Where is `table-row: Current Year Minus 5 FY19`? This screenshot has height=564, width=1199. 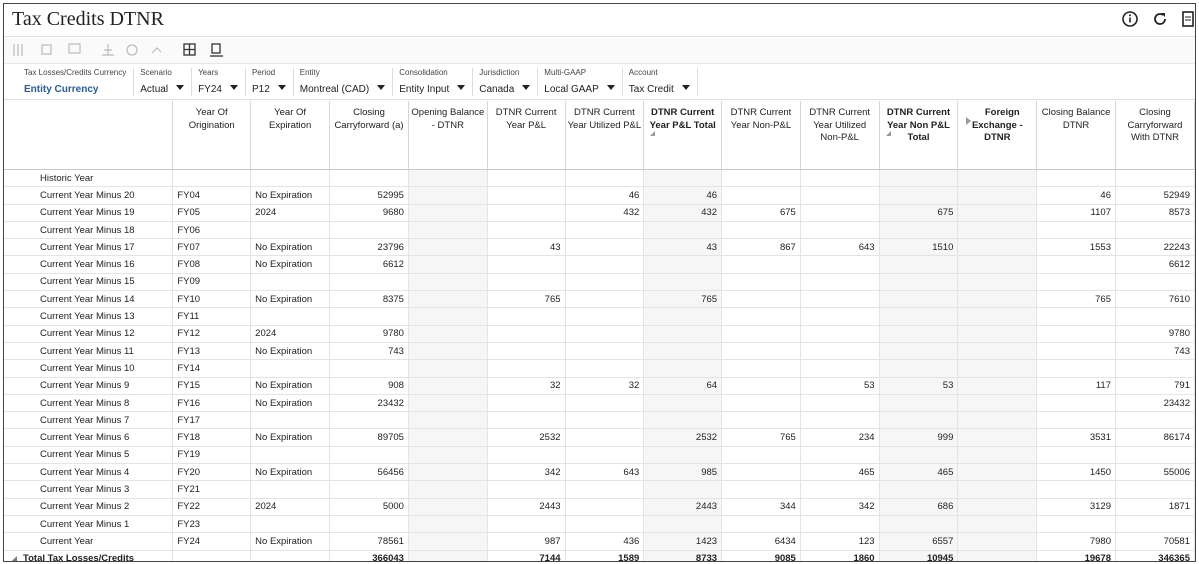
table-row: Current Year Minus 5 FY19 is located at coordinates (599, 455).